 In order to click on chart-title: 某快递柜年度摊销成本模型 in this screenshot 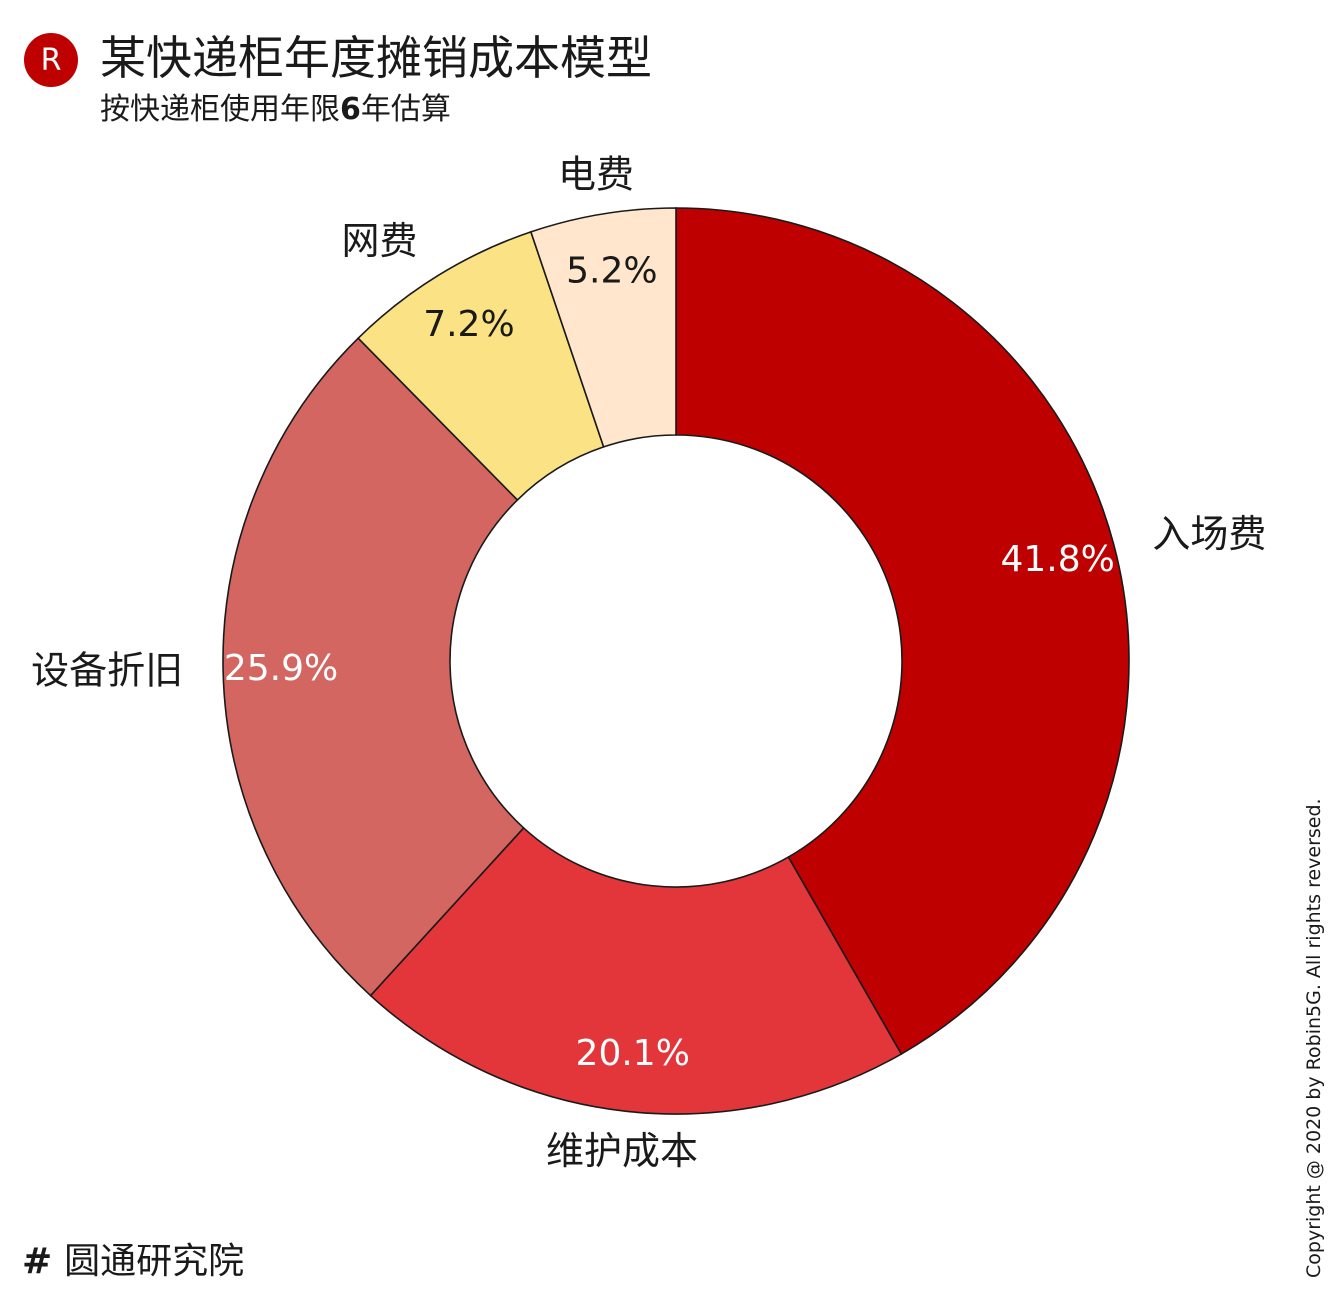, I will do `click(376, 58)`.